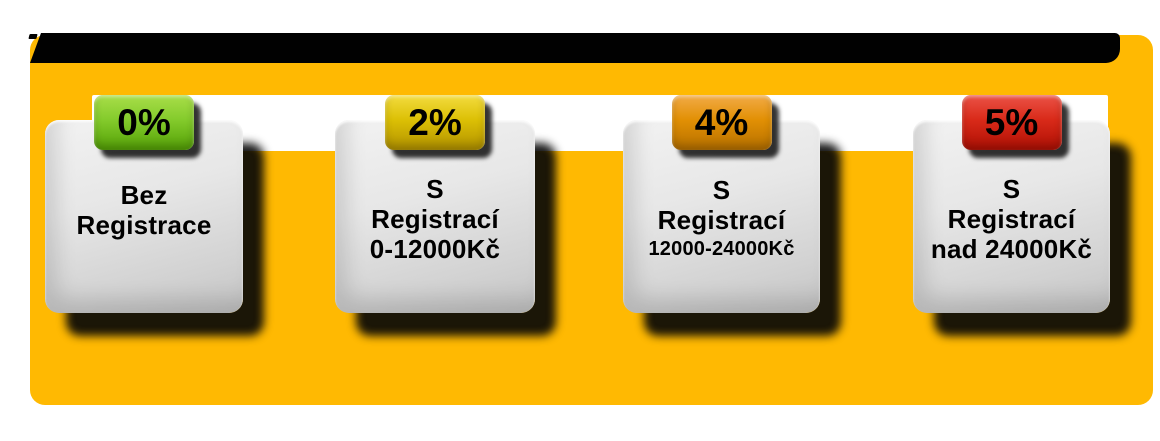  Describe the element at coordinates (721, 248) in the screenshot. I see `card-label-line-3: 12000-24000Kč` at that location.